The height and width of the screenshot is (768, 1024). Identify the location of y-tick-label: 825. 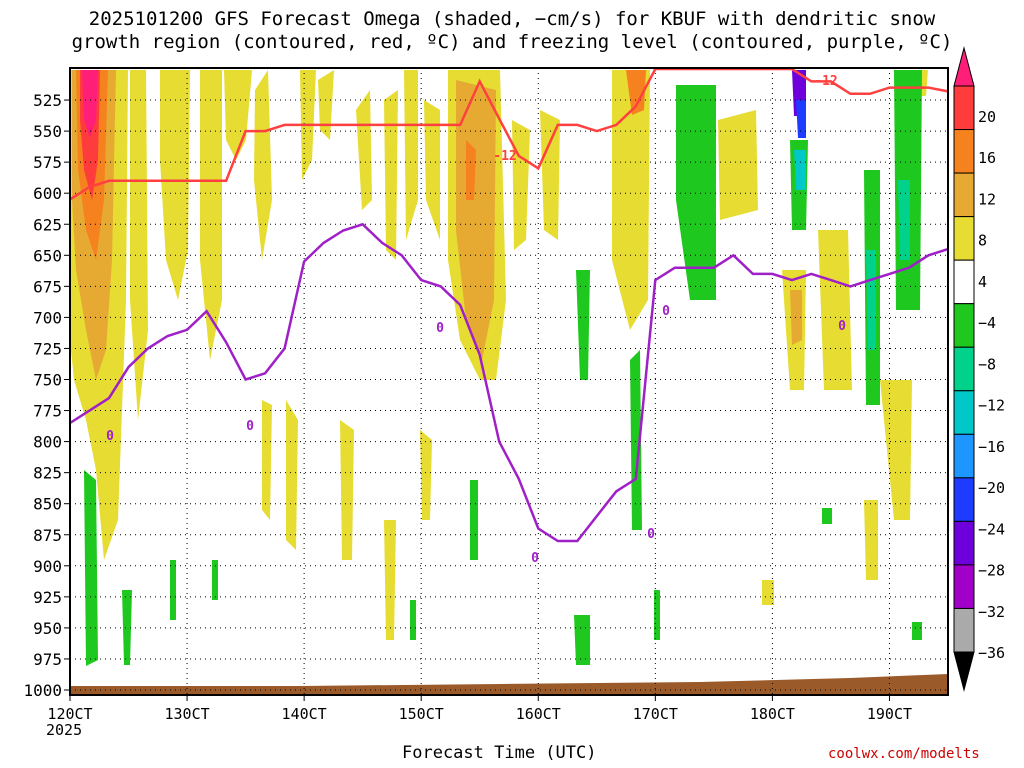
(47, 473).